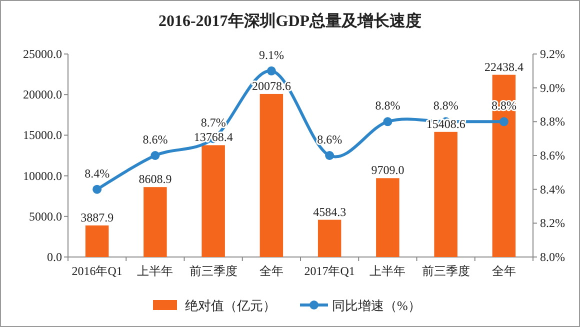 The width and height of the screenshot is (580, 327). I want to click on data-label: 22438.4, so click(504, 67).